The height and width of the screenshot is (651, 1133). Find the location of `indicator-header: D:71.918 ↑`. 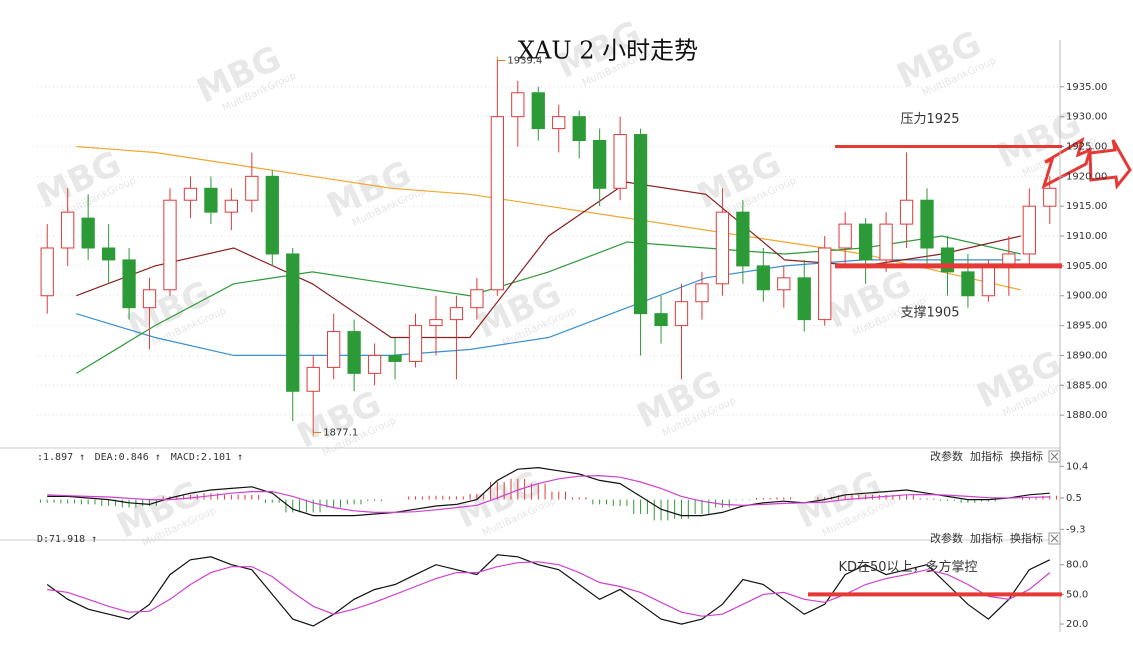

indicator-header: D:71.918 ↑ is located at coordinates (67, 539).